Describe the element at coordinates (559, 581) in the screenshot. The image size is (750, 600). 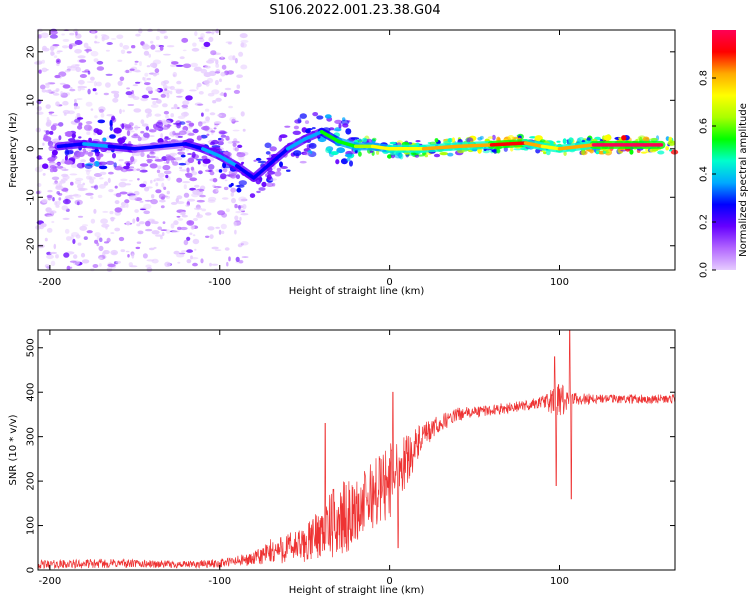
I see `x-tick-label: 100` at that location.